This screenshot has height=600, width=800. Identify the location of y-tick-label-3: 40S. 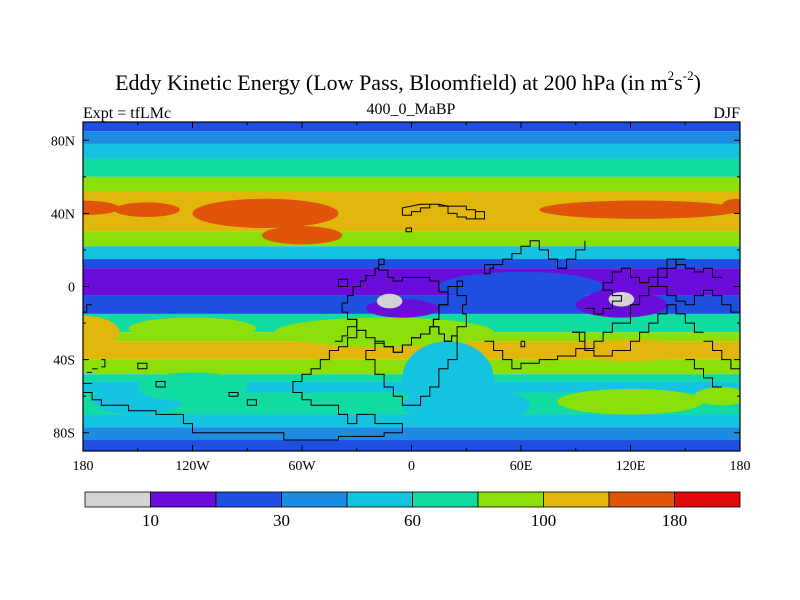
(64, 361).